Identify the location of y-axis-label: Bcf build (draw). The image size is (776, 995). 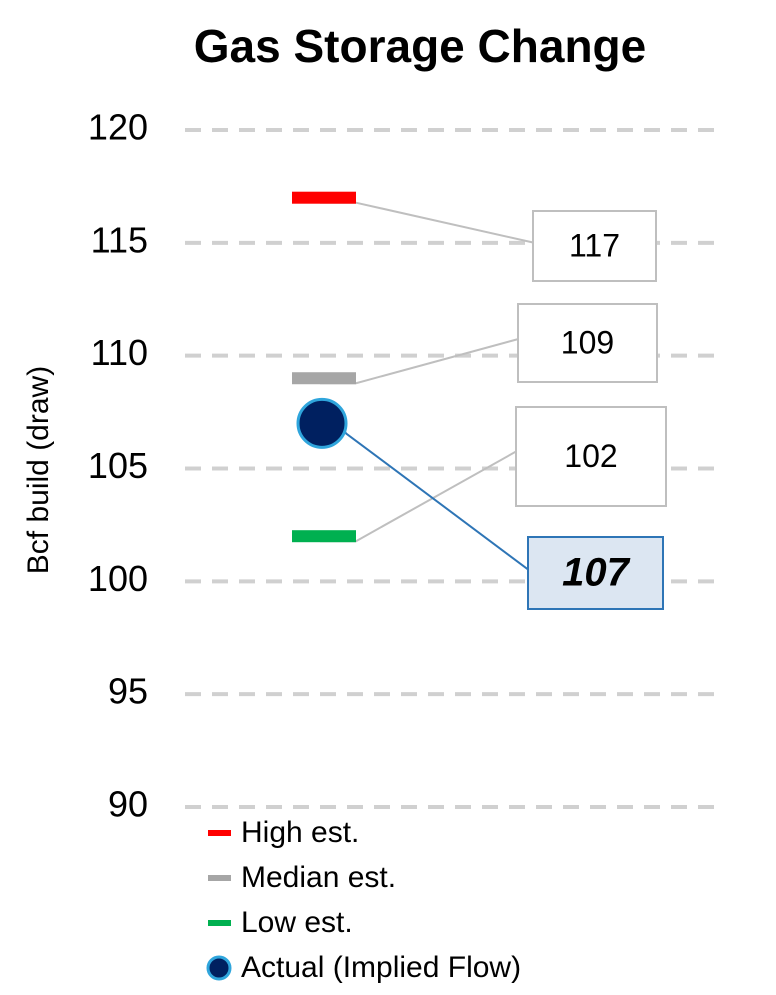
(38, 470).